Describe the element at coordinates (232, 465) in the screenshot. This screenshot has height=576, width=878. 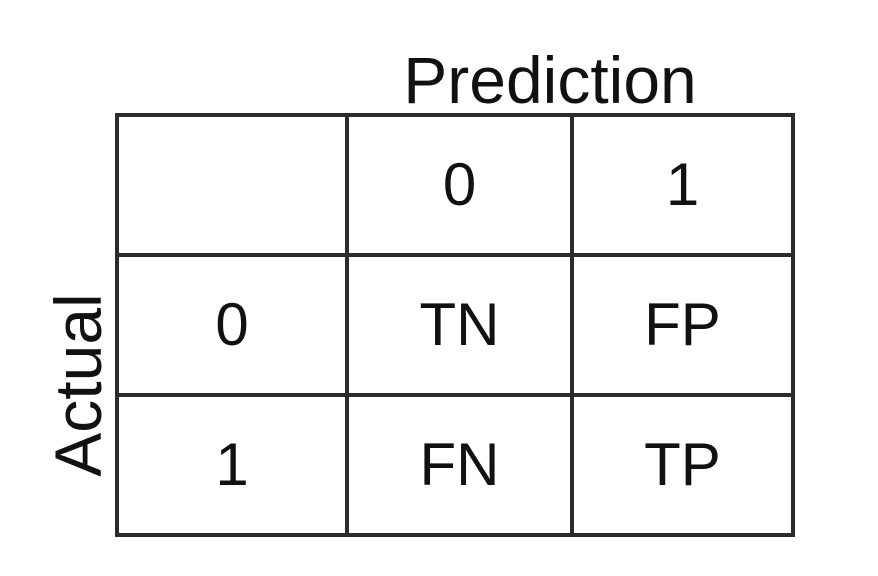
I see `row-header-actual-1: 1` at that location.